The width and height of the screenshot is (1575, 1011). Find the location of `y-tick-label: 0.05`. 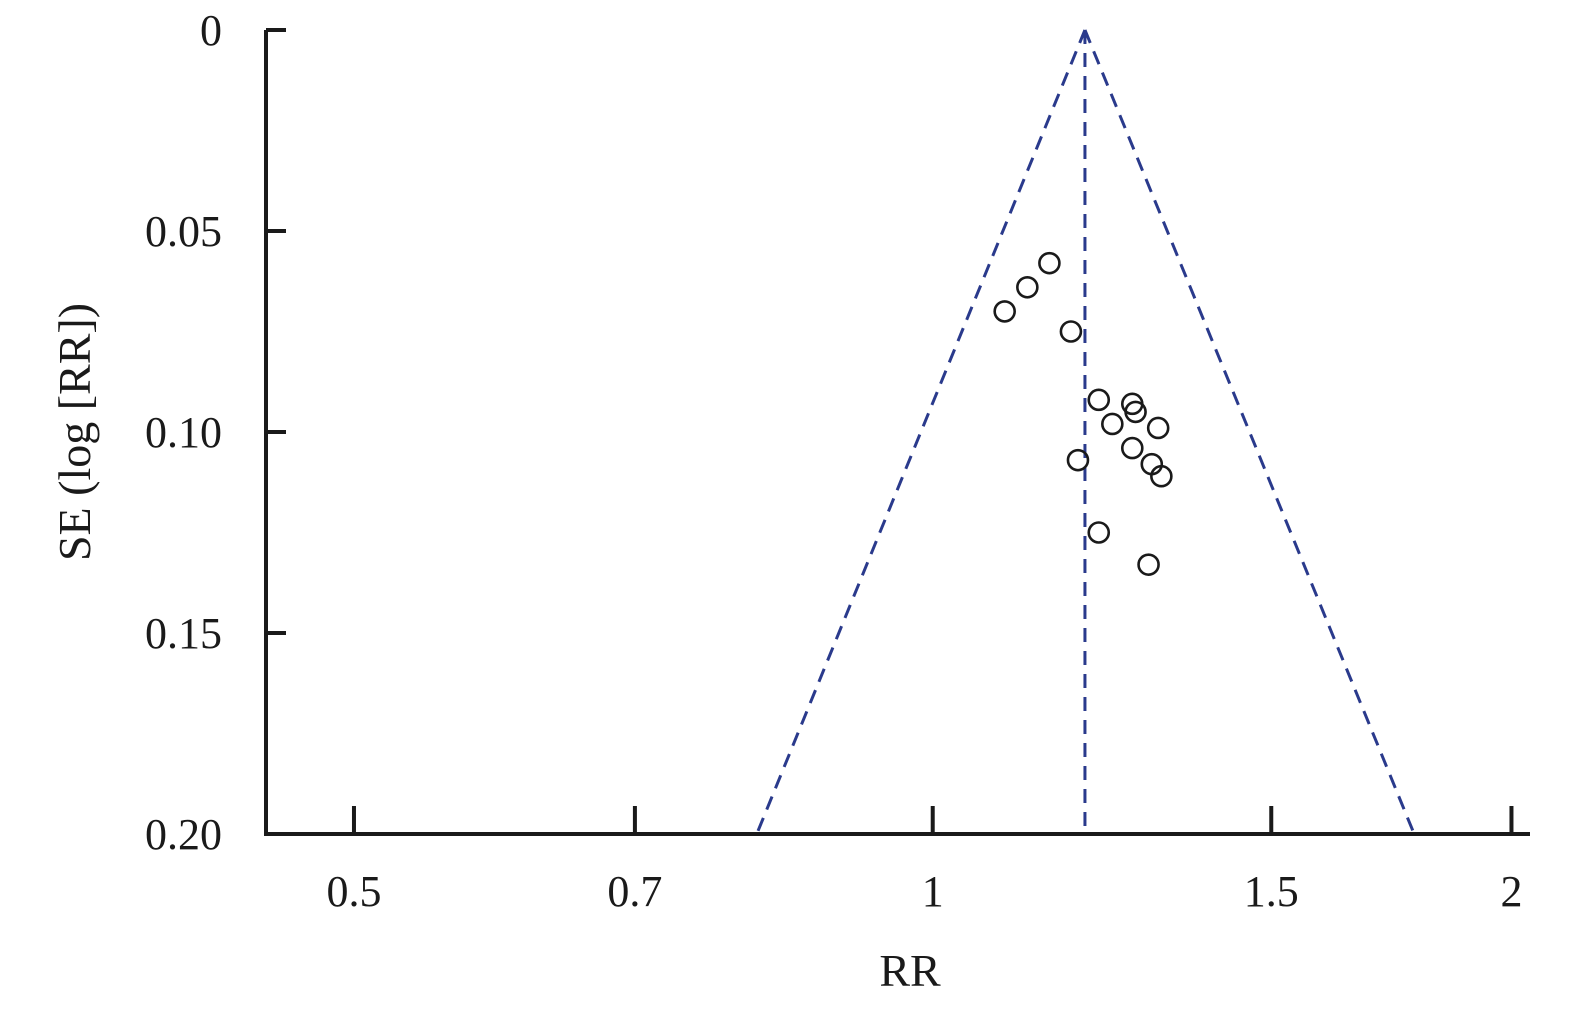

y-tick-label: 0.05 is located at coordinates (183, 231).